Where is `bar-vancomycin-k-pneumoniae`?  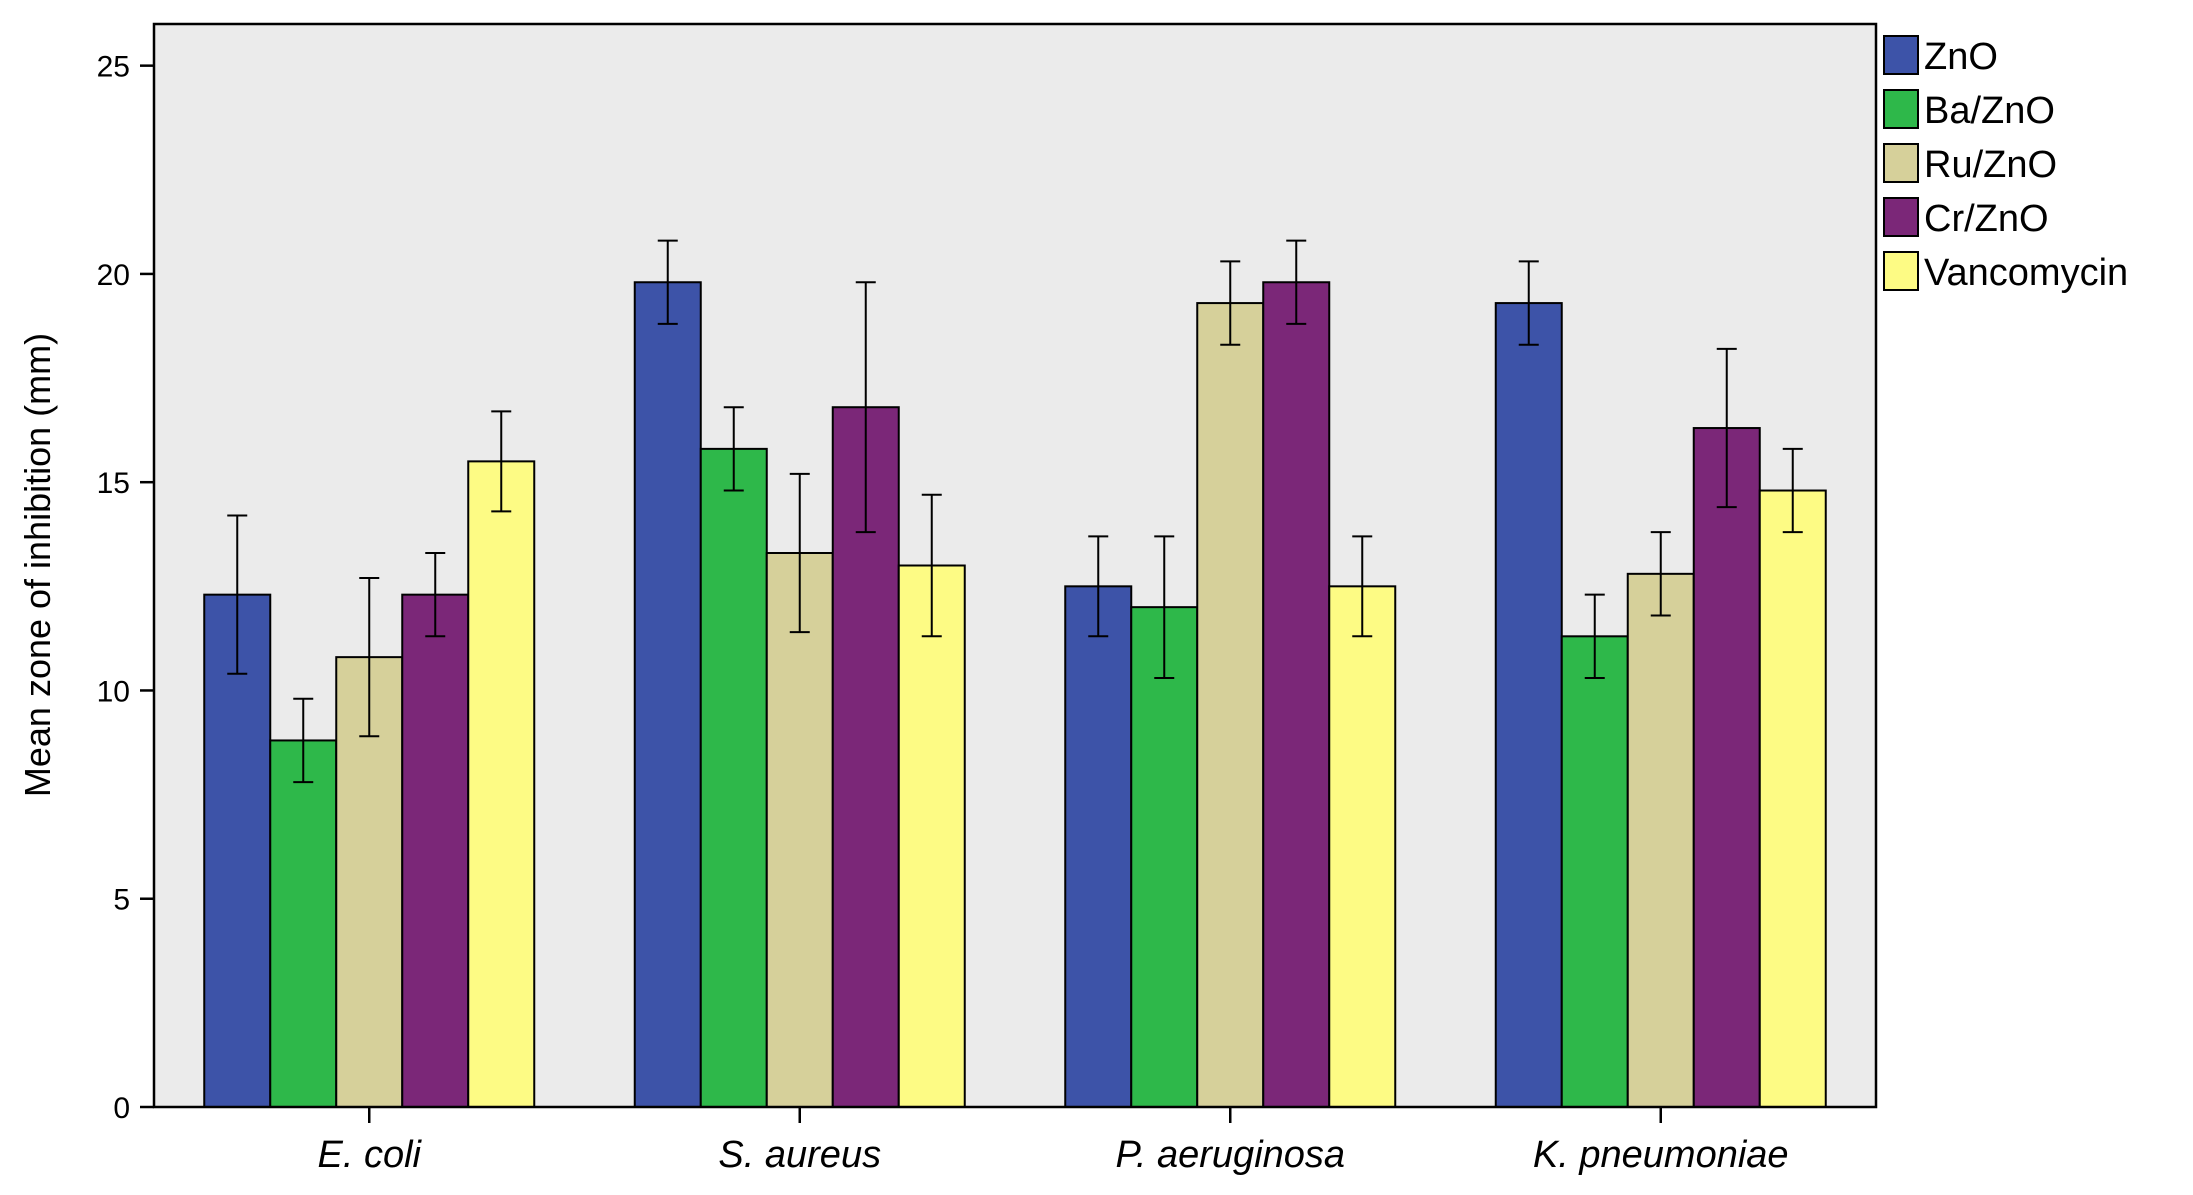
bar-vancomycin-k-pneumoniae is located at coordinates (1792, 798).